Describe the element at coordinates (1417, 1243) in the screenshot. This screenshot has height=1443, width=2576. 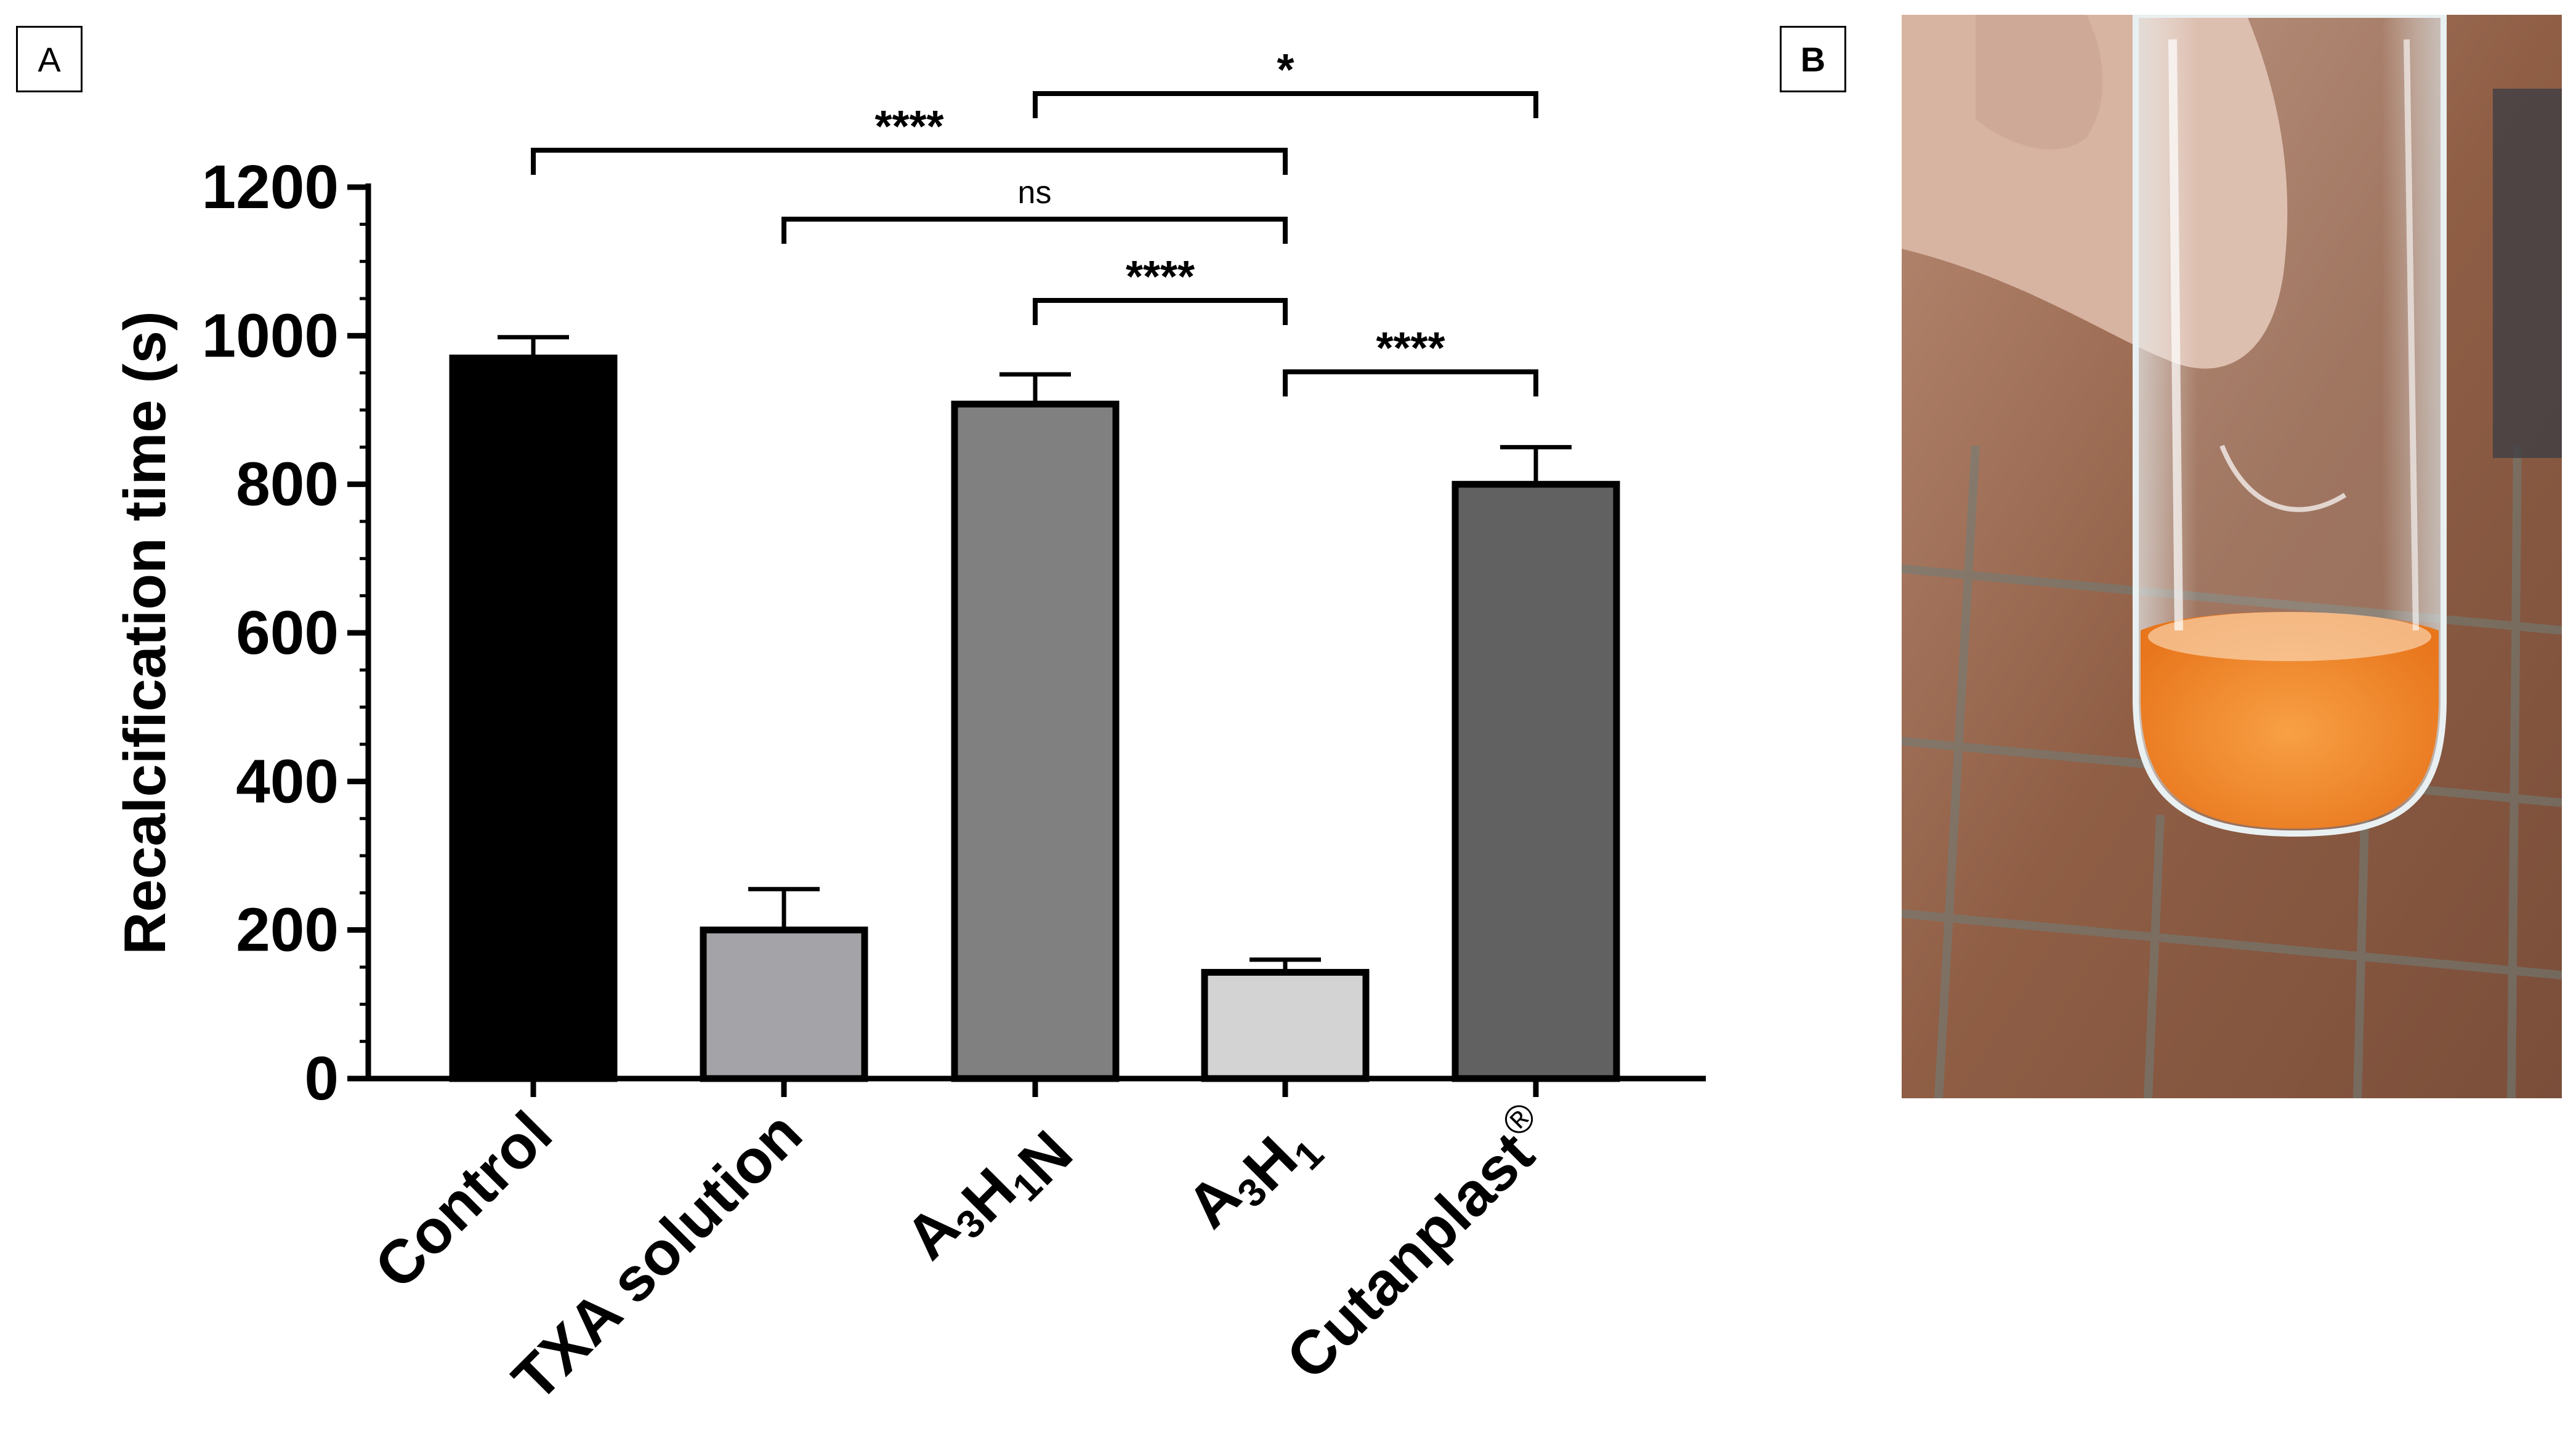
I see `x-category-label: Cutanplast®` at that location.